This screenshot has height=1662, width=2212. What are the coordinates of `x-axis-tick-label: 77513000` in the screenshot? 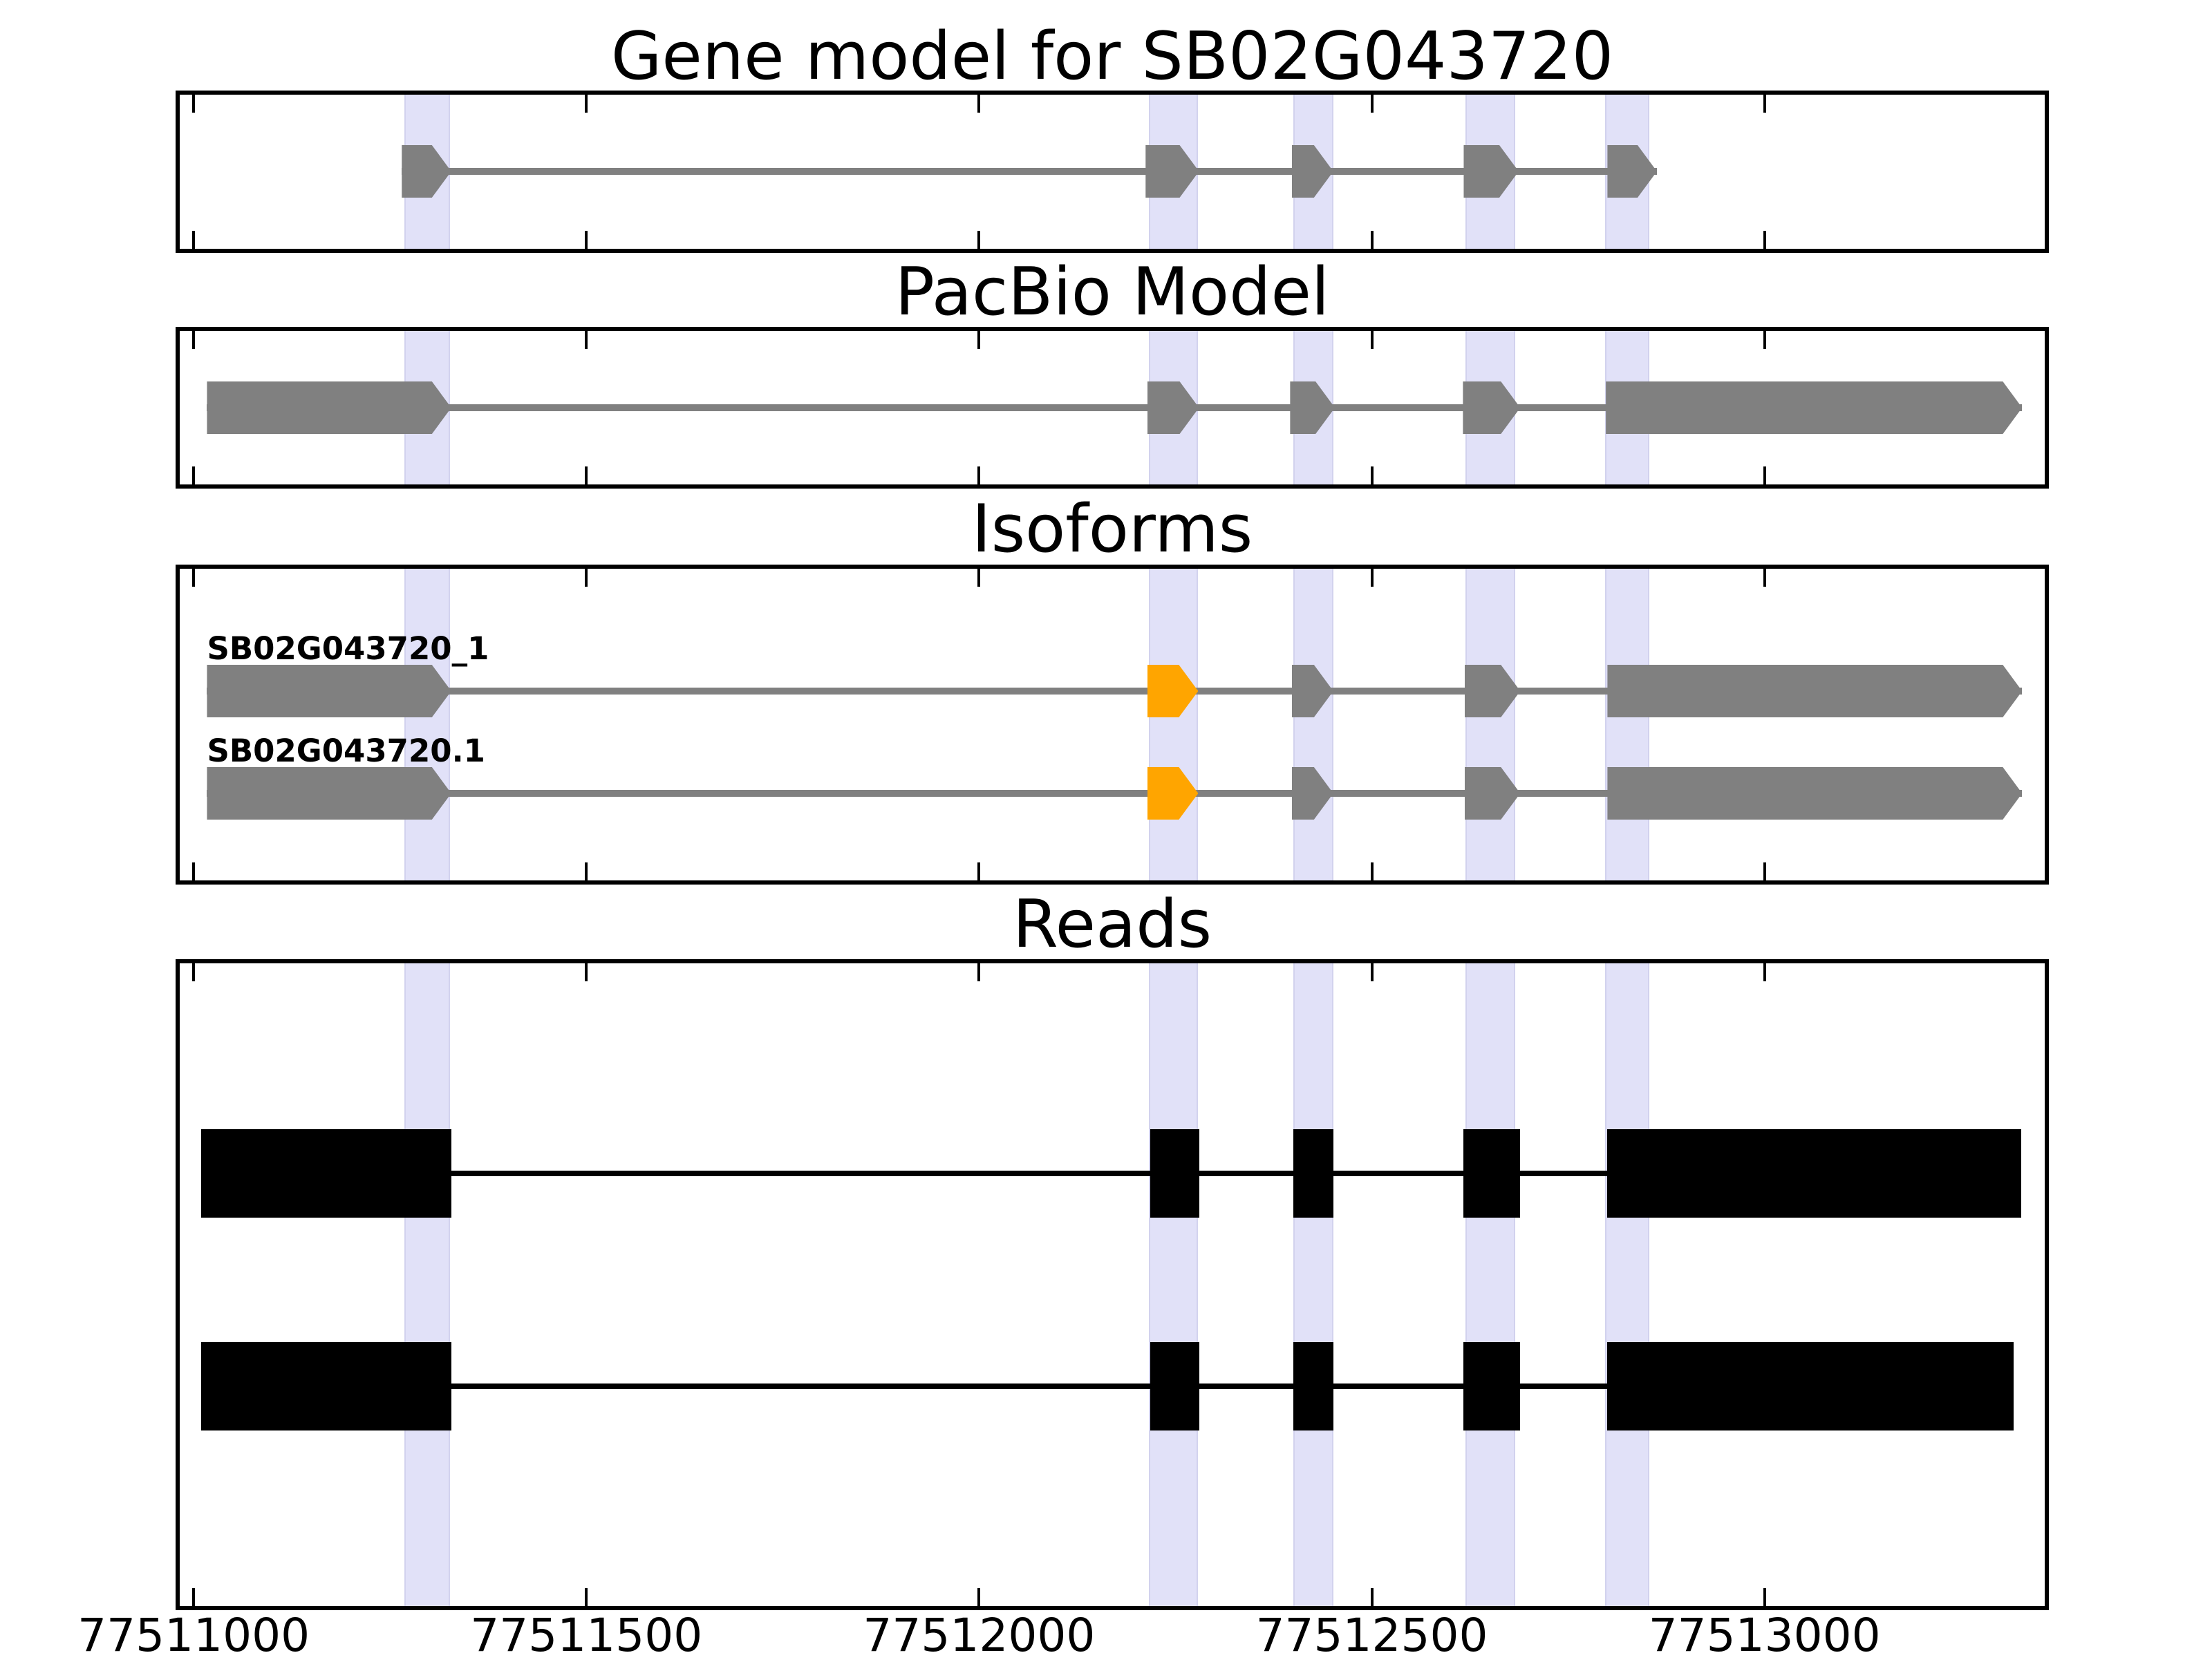 It's located at (1764, 1635).